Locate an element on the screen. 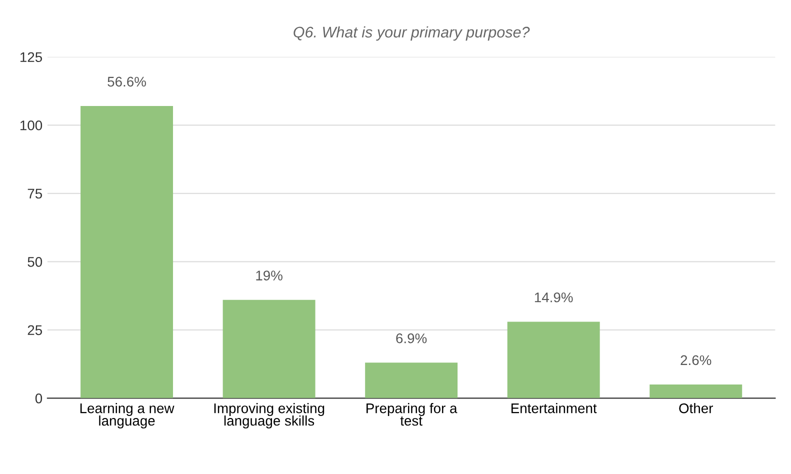 Image resolution: width=791 pixels, height=474 pixels. chart-title: Q6. What is your primary purpose? is located at coordinates (412, 33).